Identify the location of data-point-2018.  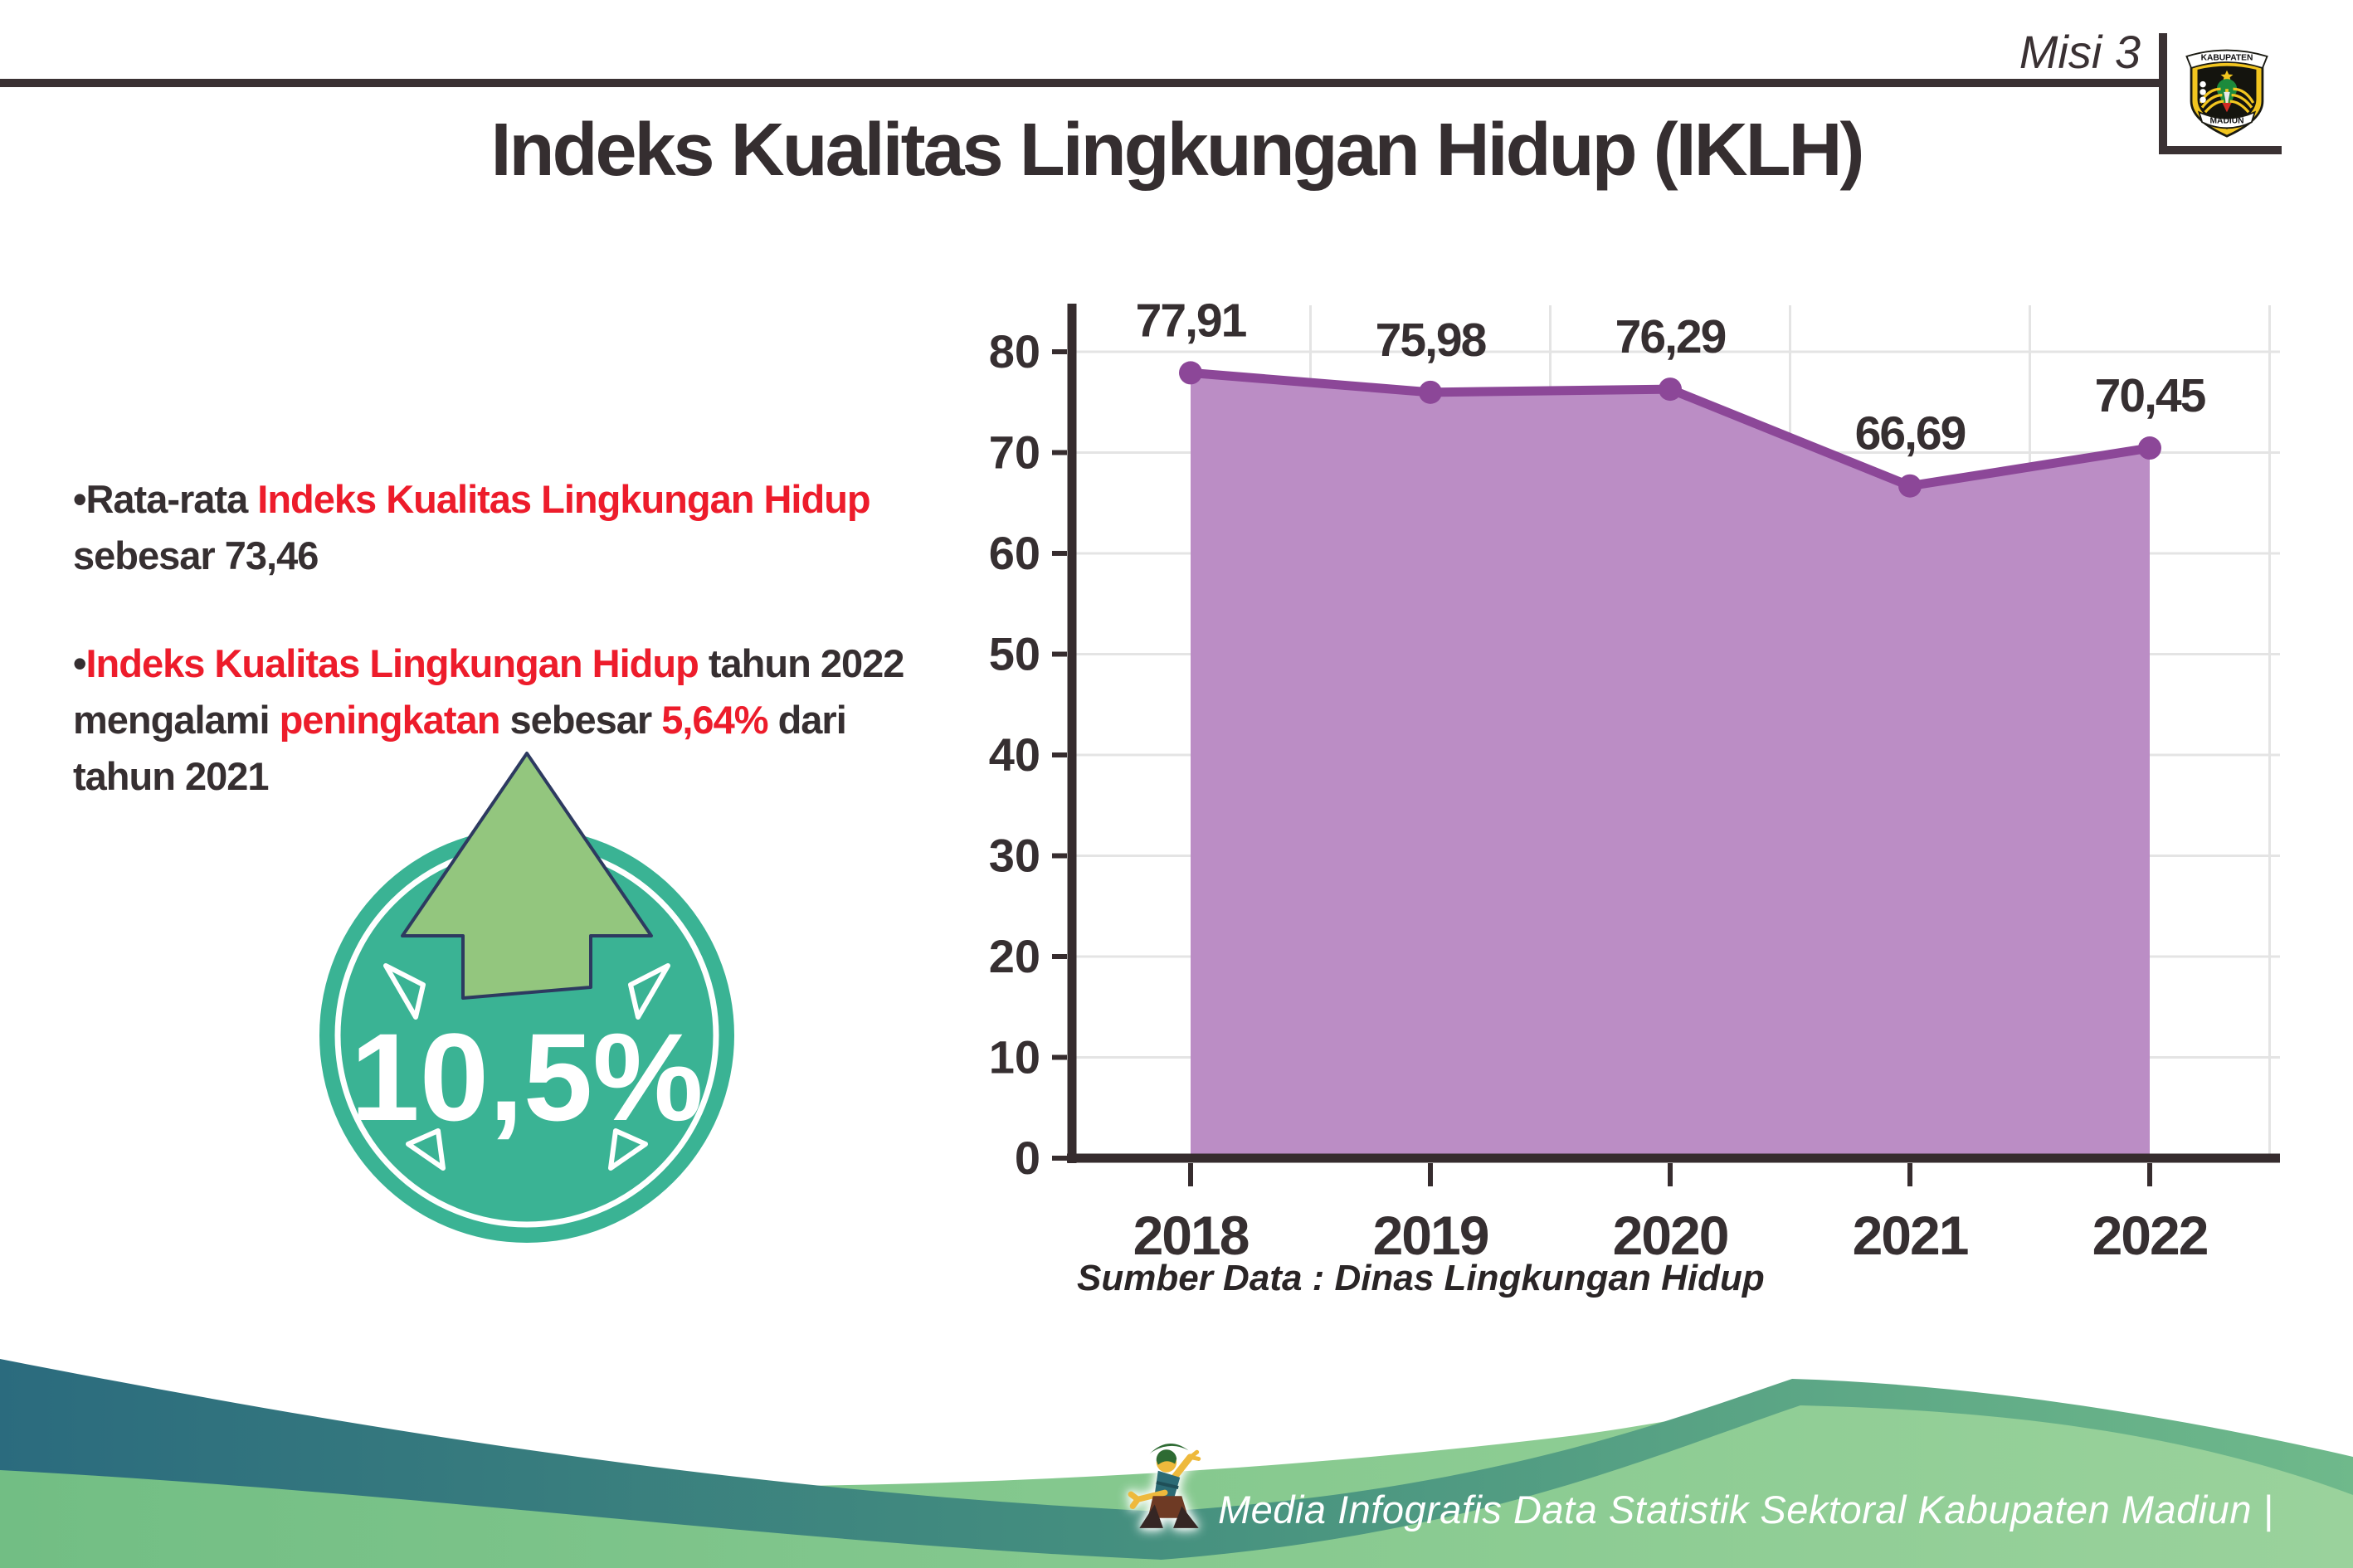
(1190, 373).